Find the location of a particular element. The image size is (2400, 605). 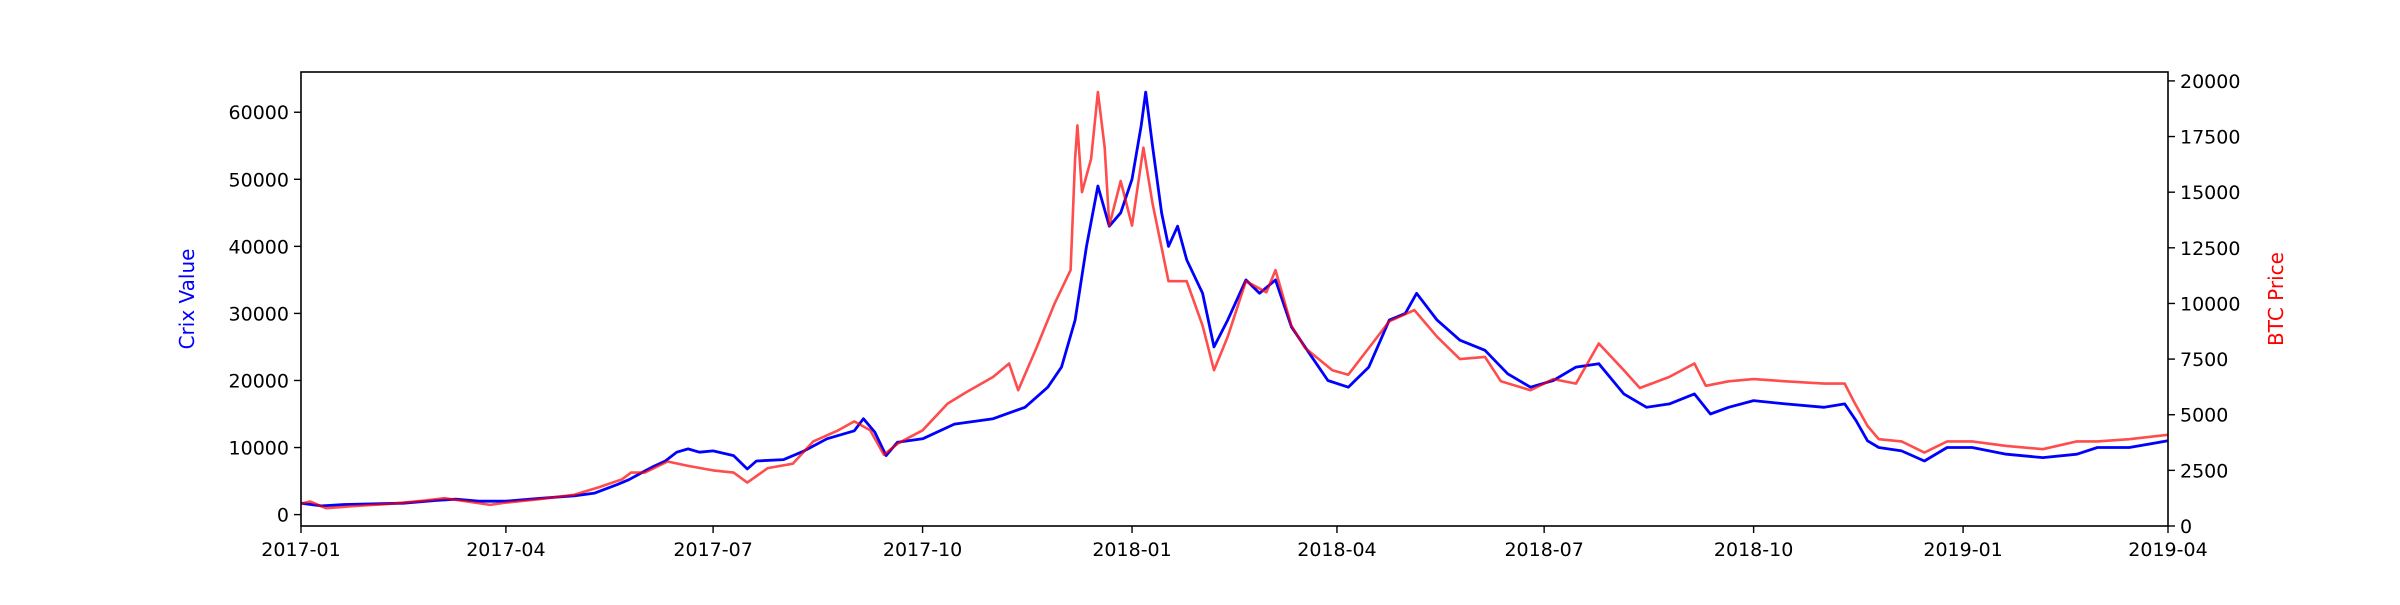

left-y-tick-label: 40000 is located at coordinates (259, 247).